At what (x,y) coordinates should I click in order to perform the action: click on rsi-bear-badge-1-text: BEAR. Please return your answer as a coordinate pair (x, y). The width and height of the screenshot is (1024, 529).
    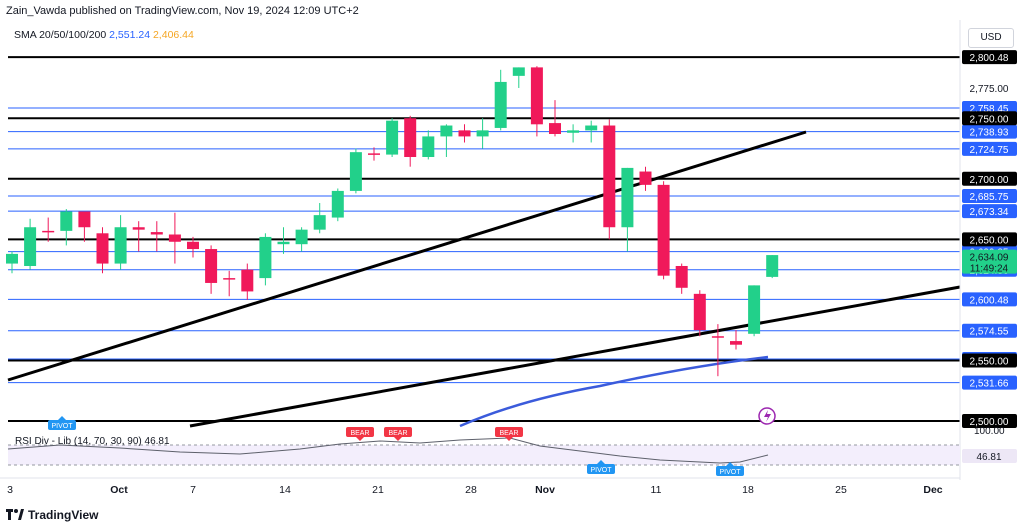
    Looking at the image, I should click on (359, 433).